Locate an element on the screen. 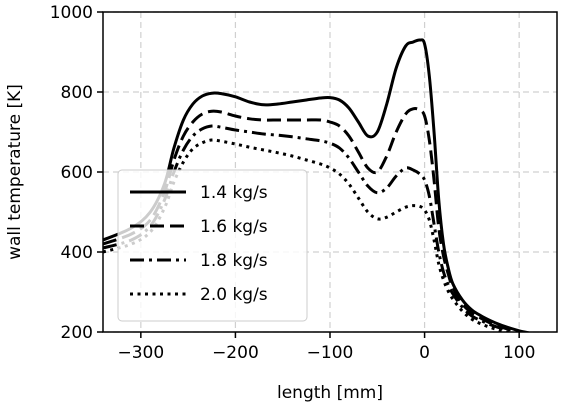  x-tick-label: 100 is located at coordinates (519, 353).